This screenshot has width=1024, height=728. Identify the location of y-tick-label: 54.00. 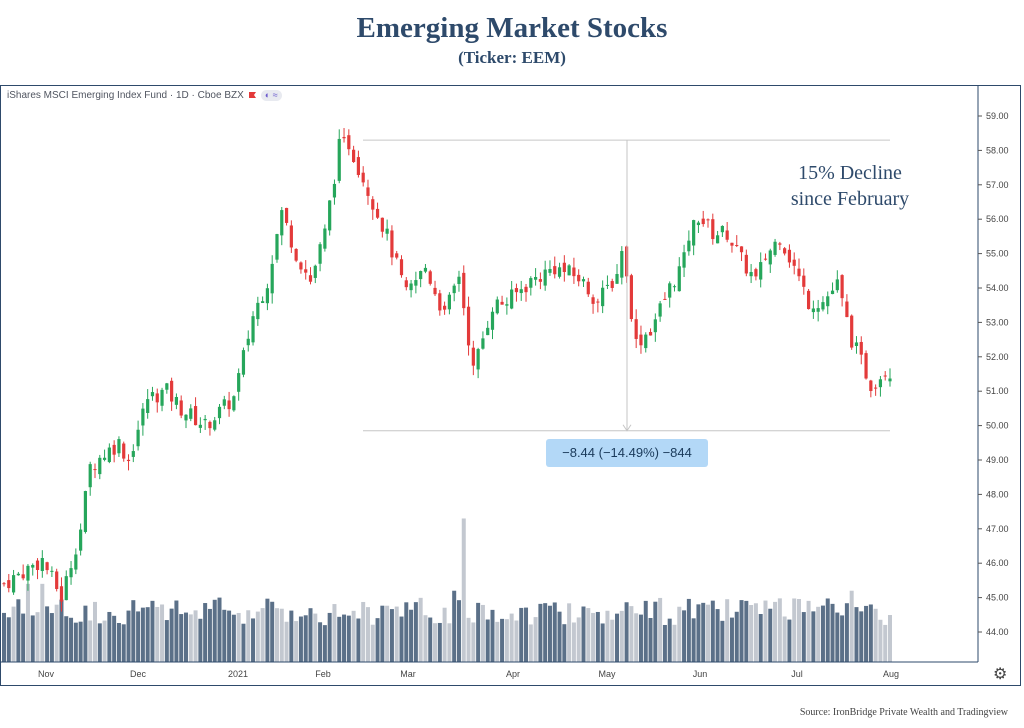
(997, 288).